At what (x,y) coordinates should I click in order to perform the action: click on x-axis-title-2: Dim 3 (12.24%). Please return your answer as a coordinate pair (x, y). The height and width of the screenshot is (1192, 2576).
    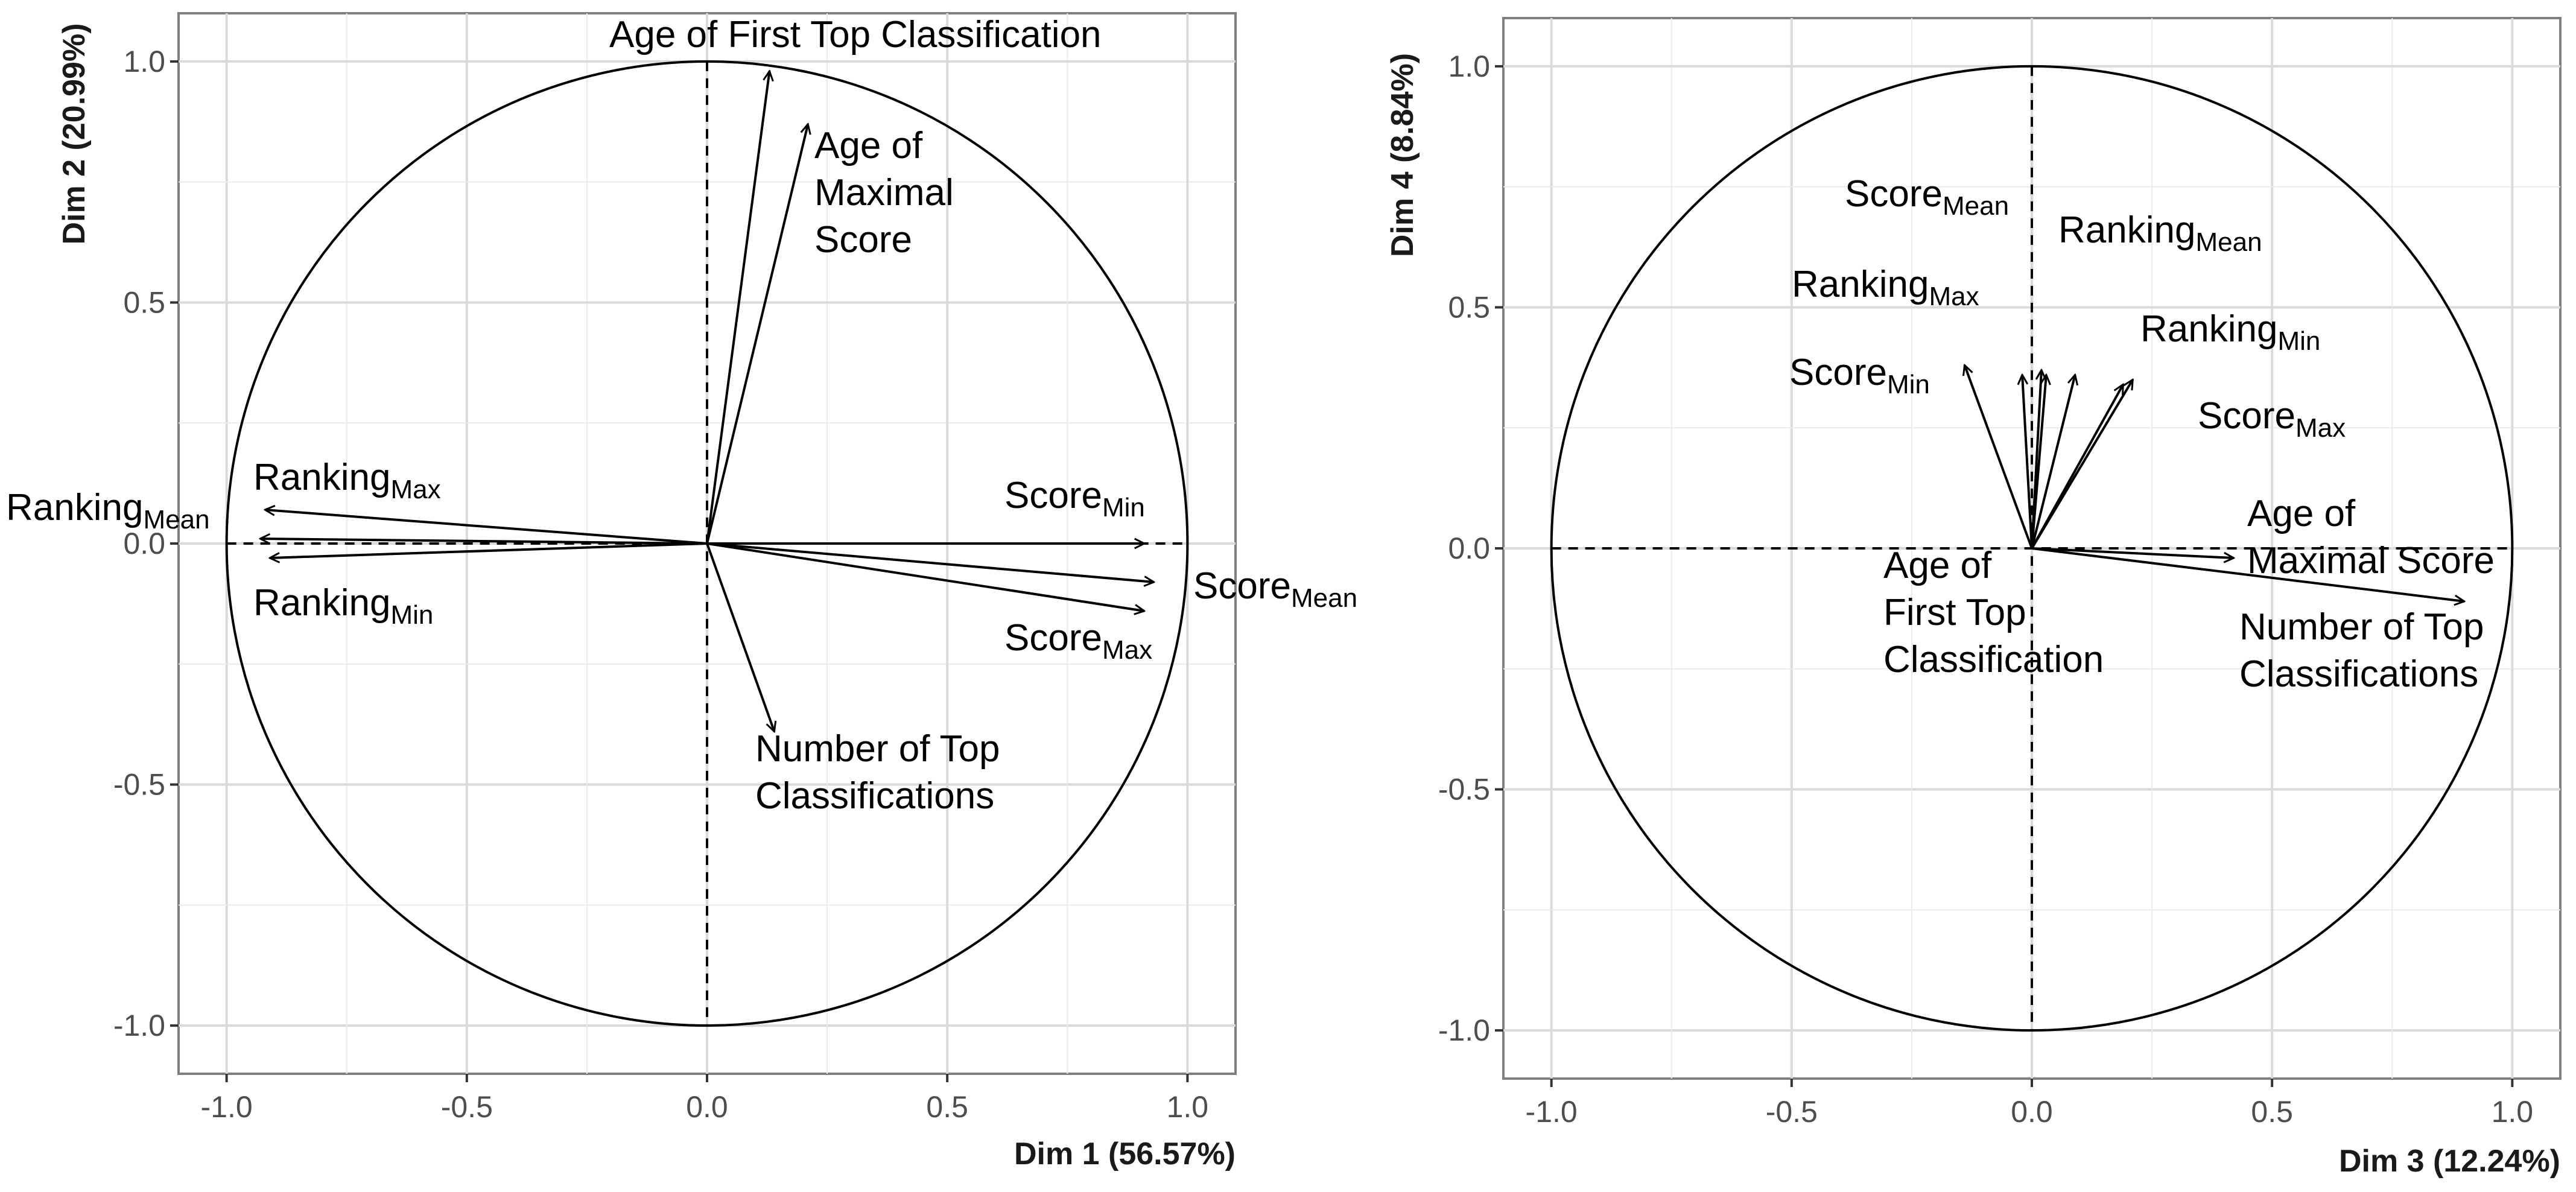
    Looking at the image, I should click on (2449, 1161).